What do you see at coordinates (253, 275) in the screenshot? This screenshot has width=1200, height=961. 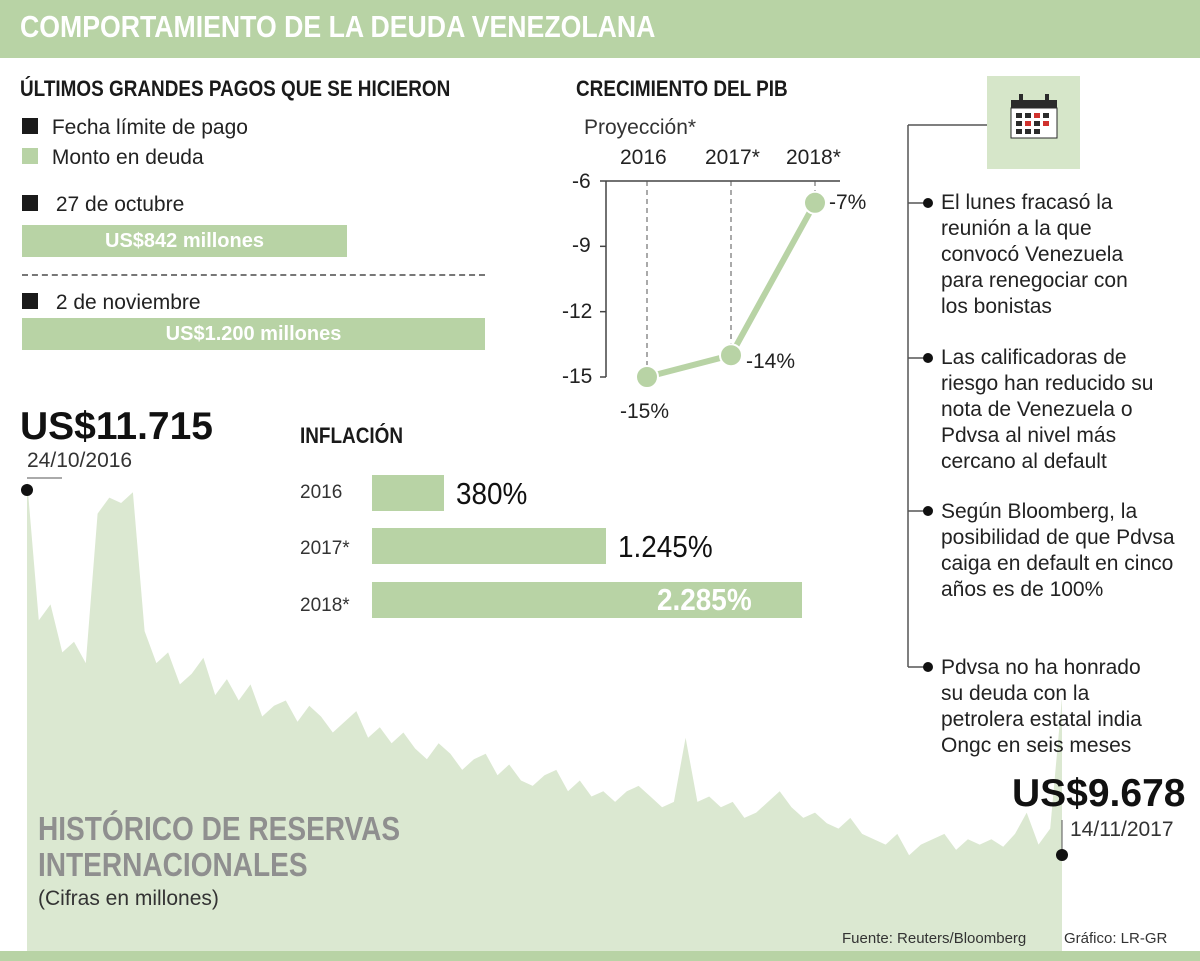 I see `payments-divider` at bounding box center [253, 275].